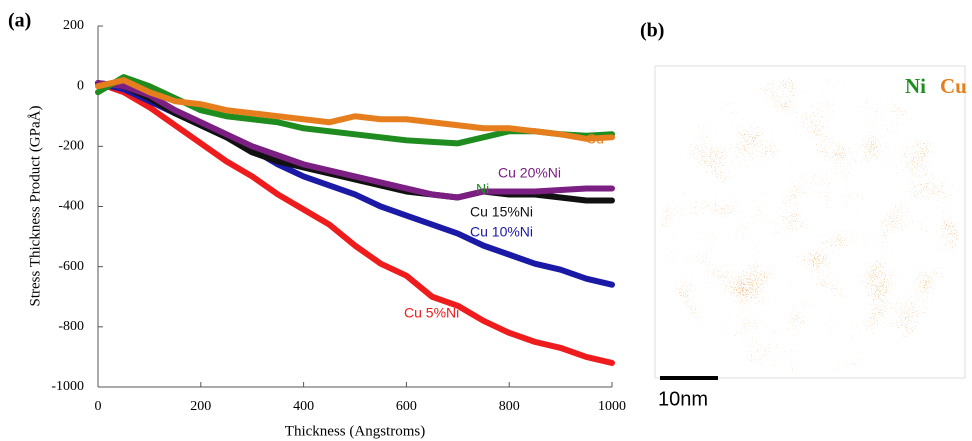 The height and width of the screenshot is (441, 972). Describe the element at coordinates (71, 146) in the screenshot. I see `y-tick-label: -200` at that location.